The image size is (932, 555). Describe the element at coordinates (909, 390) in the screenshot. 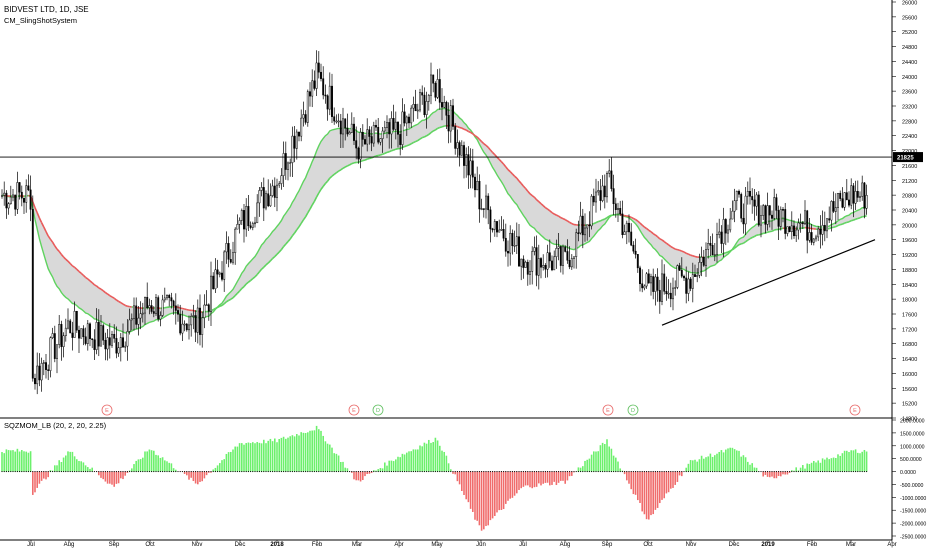

I see `price-tick-label: 15600` at that location.